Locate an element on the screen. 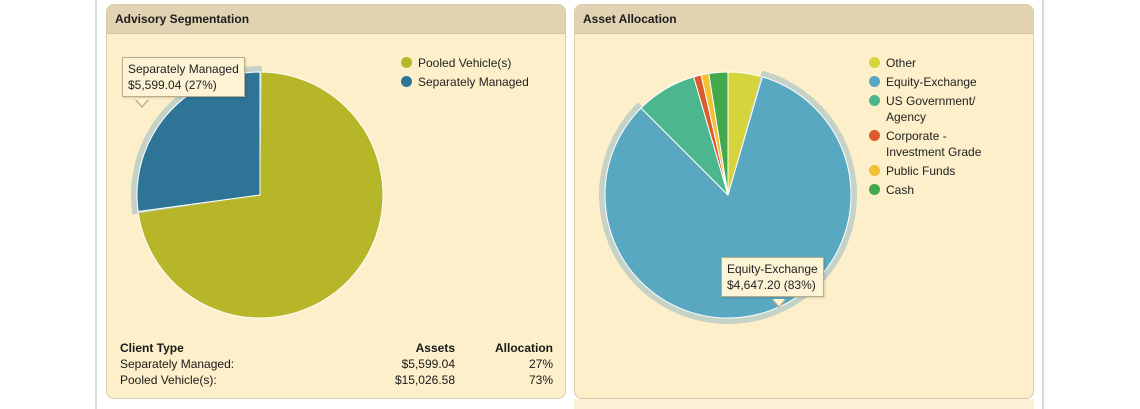 This screenshot has height=409, width=1140. legend: Pooled Vehicle(s) Separately Managed is located at coordinates (467, 74).